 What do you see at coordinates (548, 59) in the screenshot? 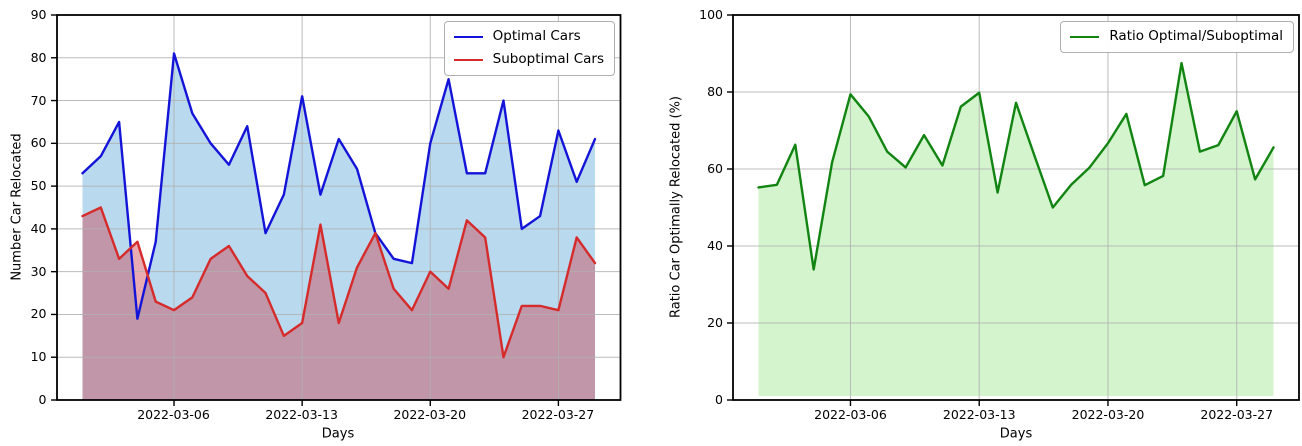
I see `legend-label: Suboptimal Cars` at bounding box center [548, 59].